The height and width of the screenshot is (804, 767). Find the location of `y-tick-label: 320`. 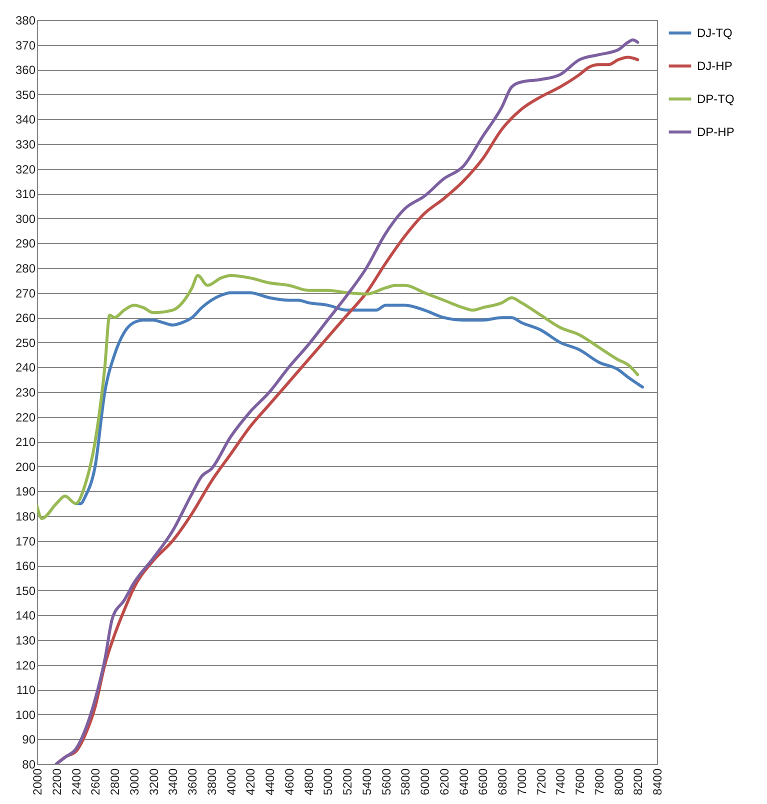

y-tick-label: 320 is located at coordinates (25, 169).